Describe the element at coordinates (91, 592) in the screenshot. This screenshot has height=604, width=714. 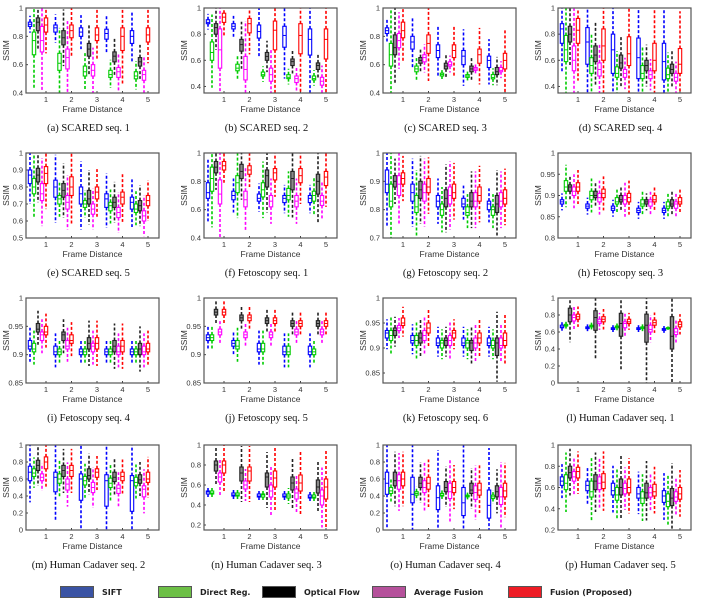
I see `legend-item-sift: SIFT` at that location.